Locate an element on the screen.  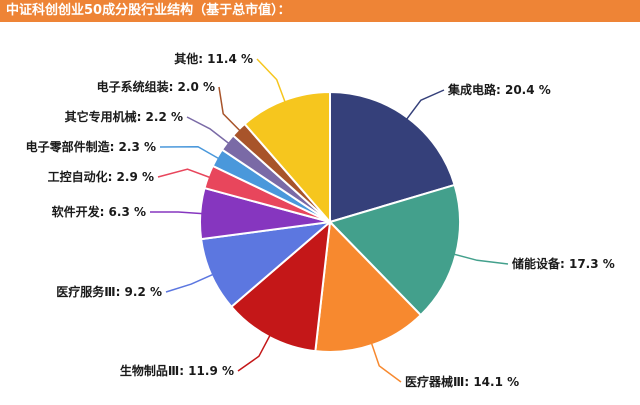
slice-label-1: 储能设备: 17.3 % is located at coordinates (563, 263).